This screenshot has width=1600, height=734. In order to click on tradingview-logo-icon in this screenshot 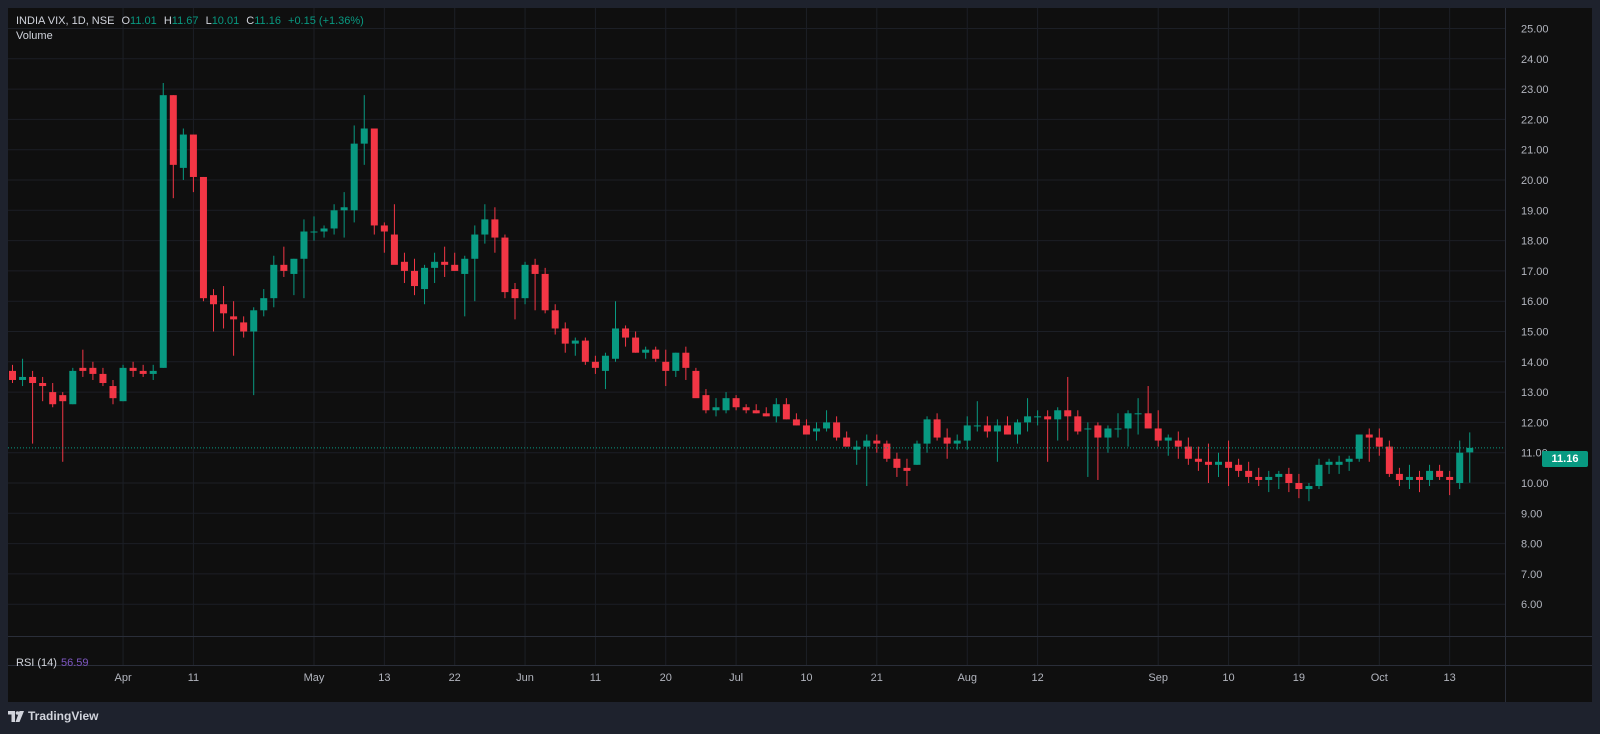, I will do `click(16, 716)`.